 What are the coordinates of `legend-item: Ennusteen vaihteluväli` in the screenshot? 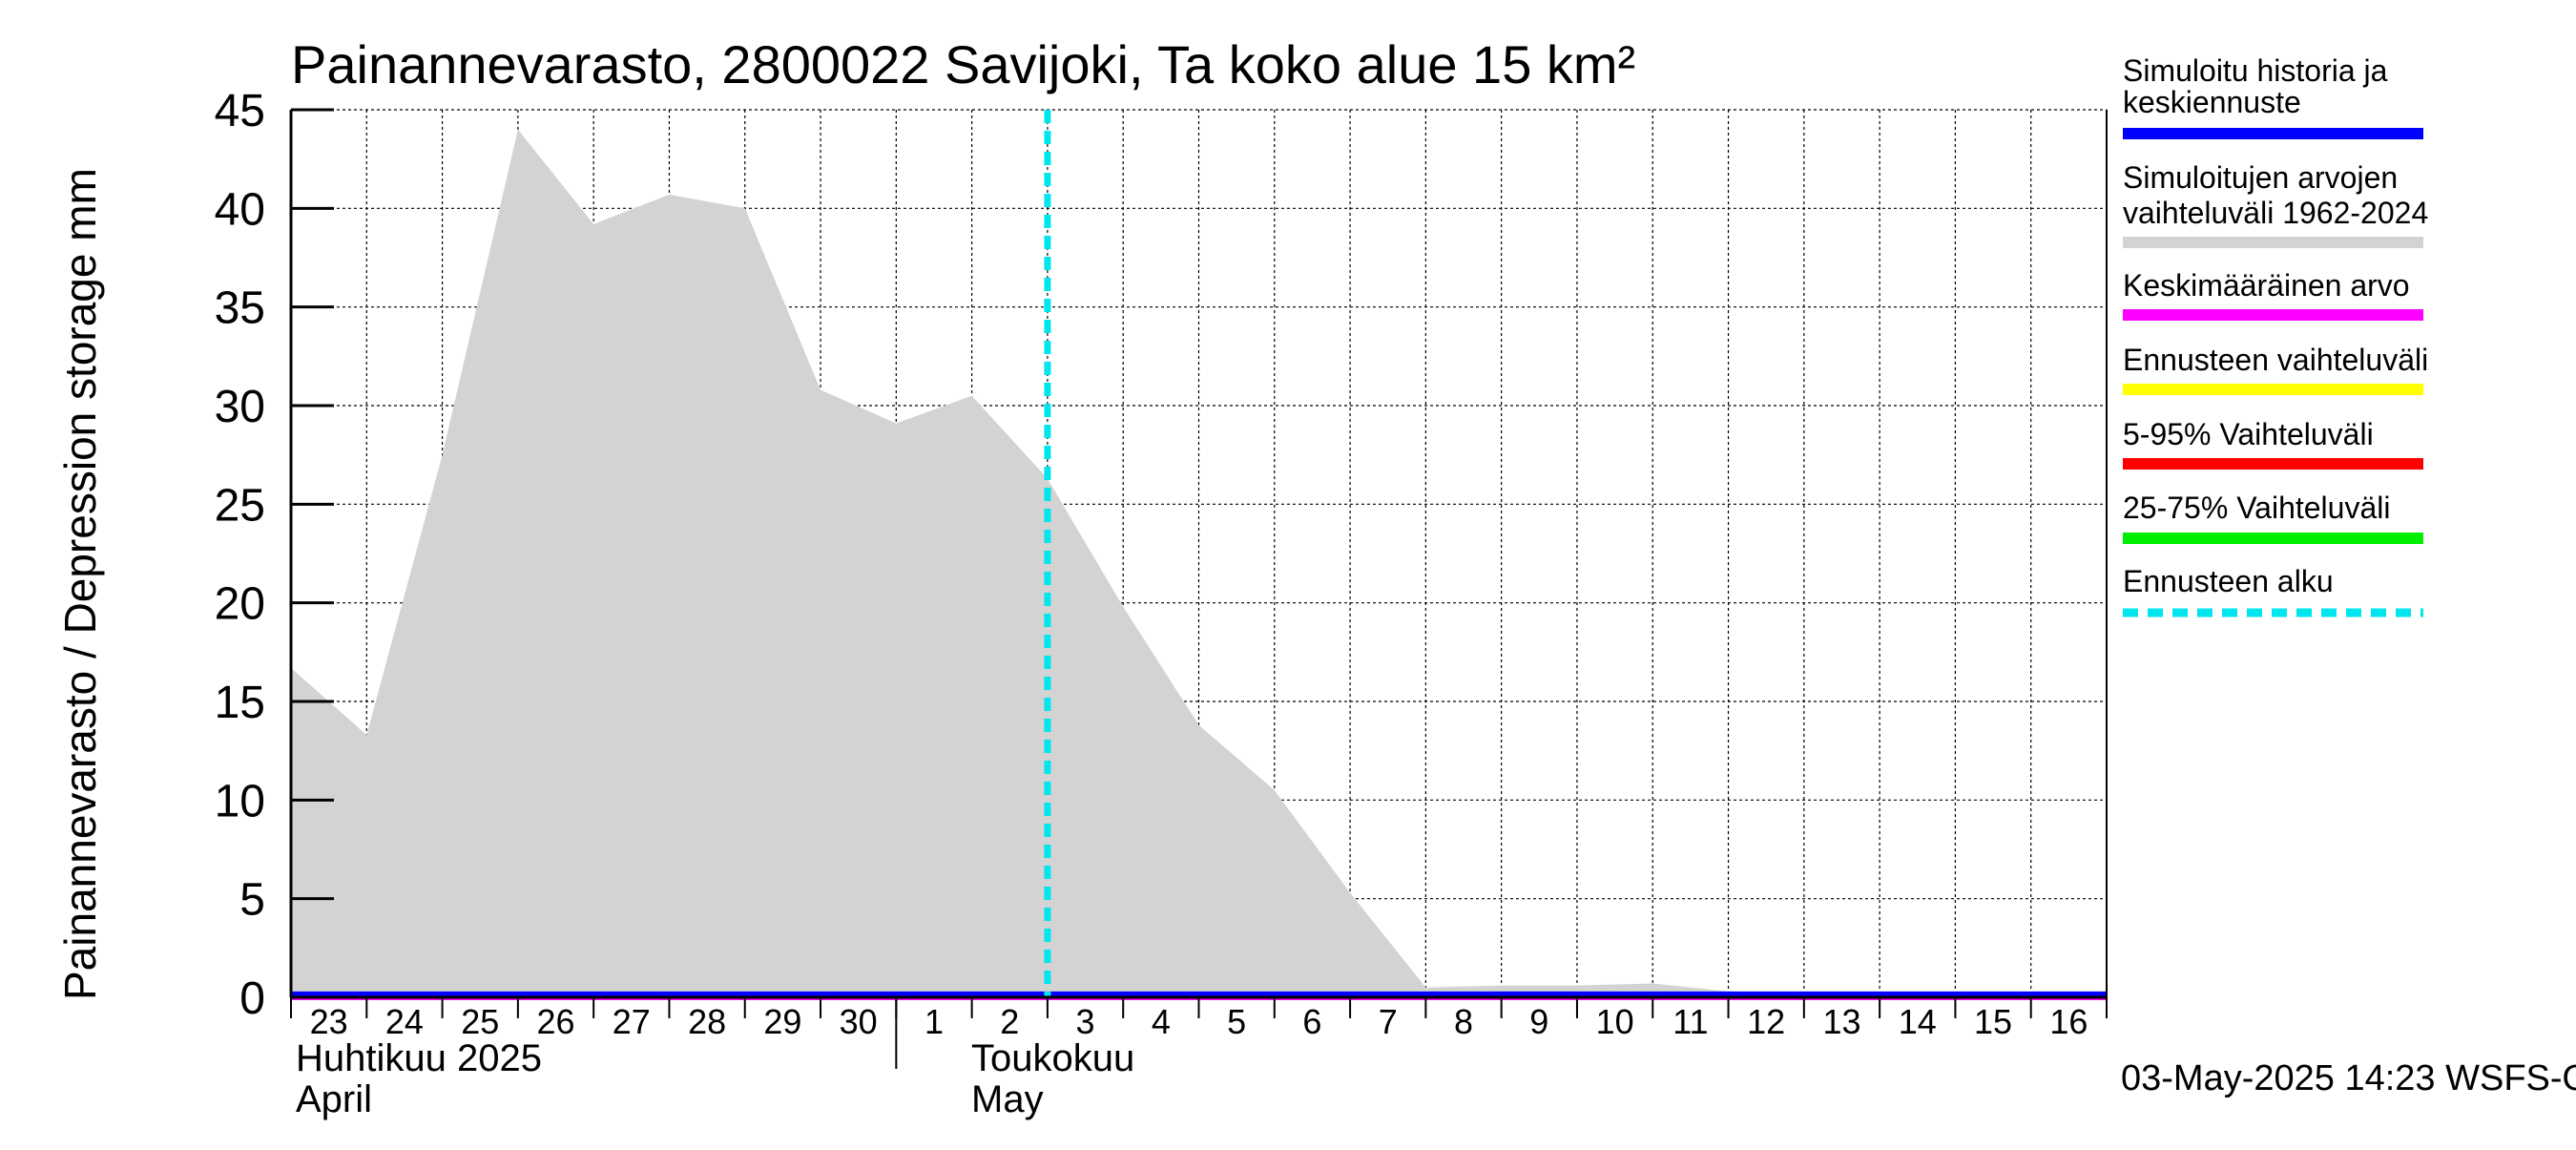 It's located at (2275, 369).